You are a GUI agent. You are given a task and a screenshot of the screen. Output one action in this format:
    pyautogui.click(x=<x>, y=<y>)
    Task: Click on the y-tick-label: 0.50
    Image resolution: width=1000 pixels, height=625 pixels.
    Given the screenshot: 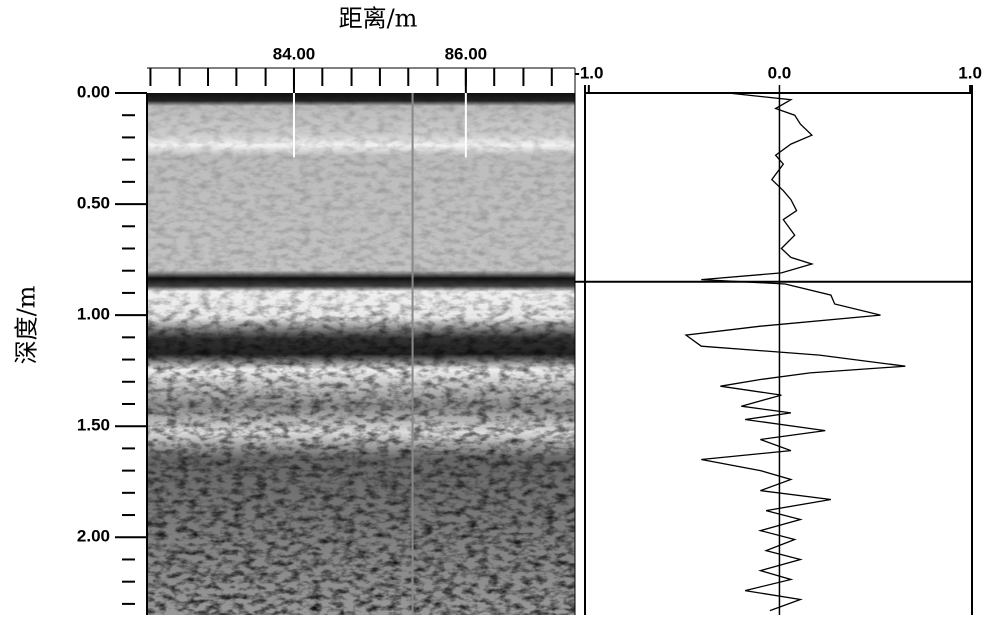 What is the action you would take?
    pyautogui.click(x=93, y=203)
    